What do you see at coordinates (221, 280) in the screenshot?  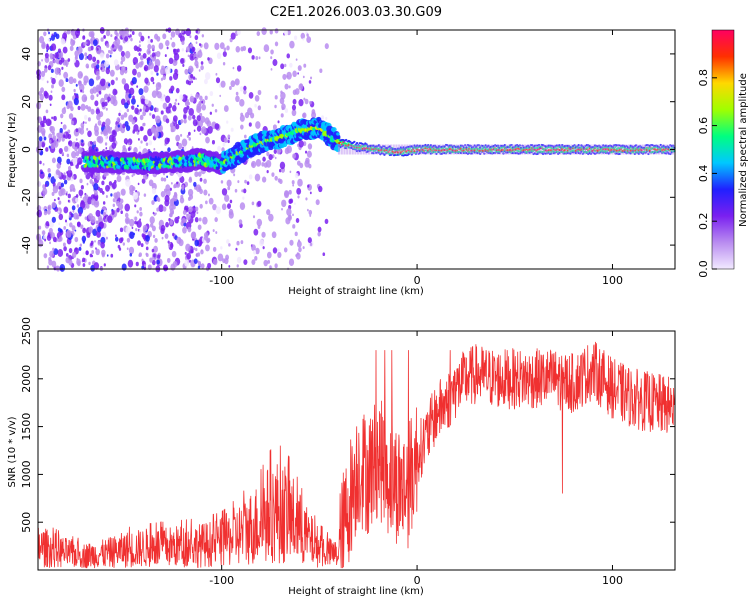 I see `spectrogram-x-tick-label: -100` at bounding box center [221, 280].